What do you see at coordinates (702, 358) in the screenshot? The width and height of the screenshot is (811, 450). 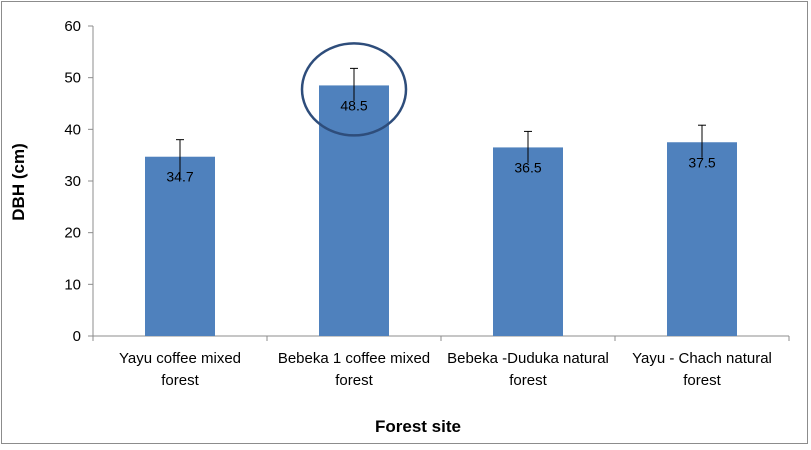 I see `category-label: Yayu - Chach natural` at bounding box center [702, 358].